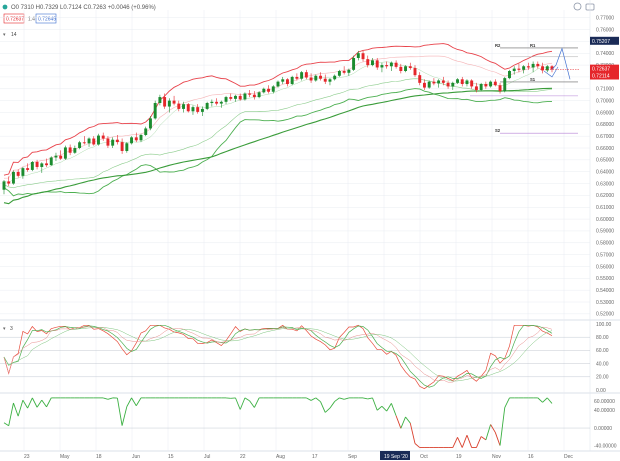 Image resolution: width=620 pixels, height=461 pixels. What do you see at coordinates (568, 457) in the screenshot?
I see `time-tick-label: Dec` at bounding box center [568, 457].